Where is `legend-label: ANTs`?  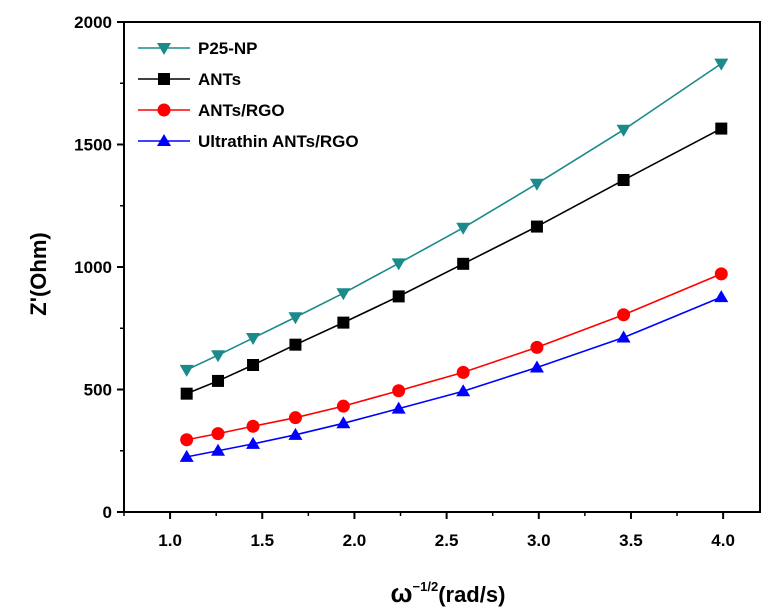 legend-label: ANTs is located at coordinates (219, 79).